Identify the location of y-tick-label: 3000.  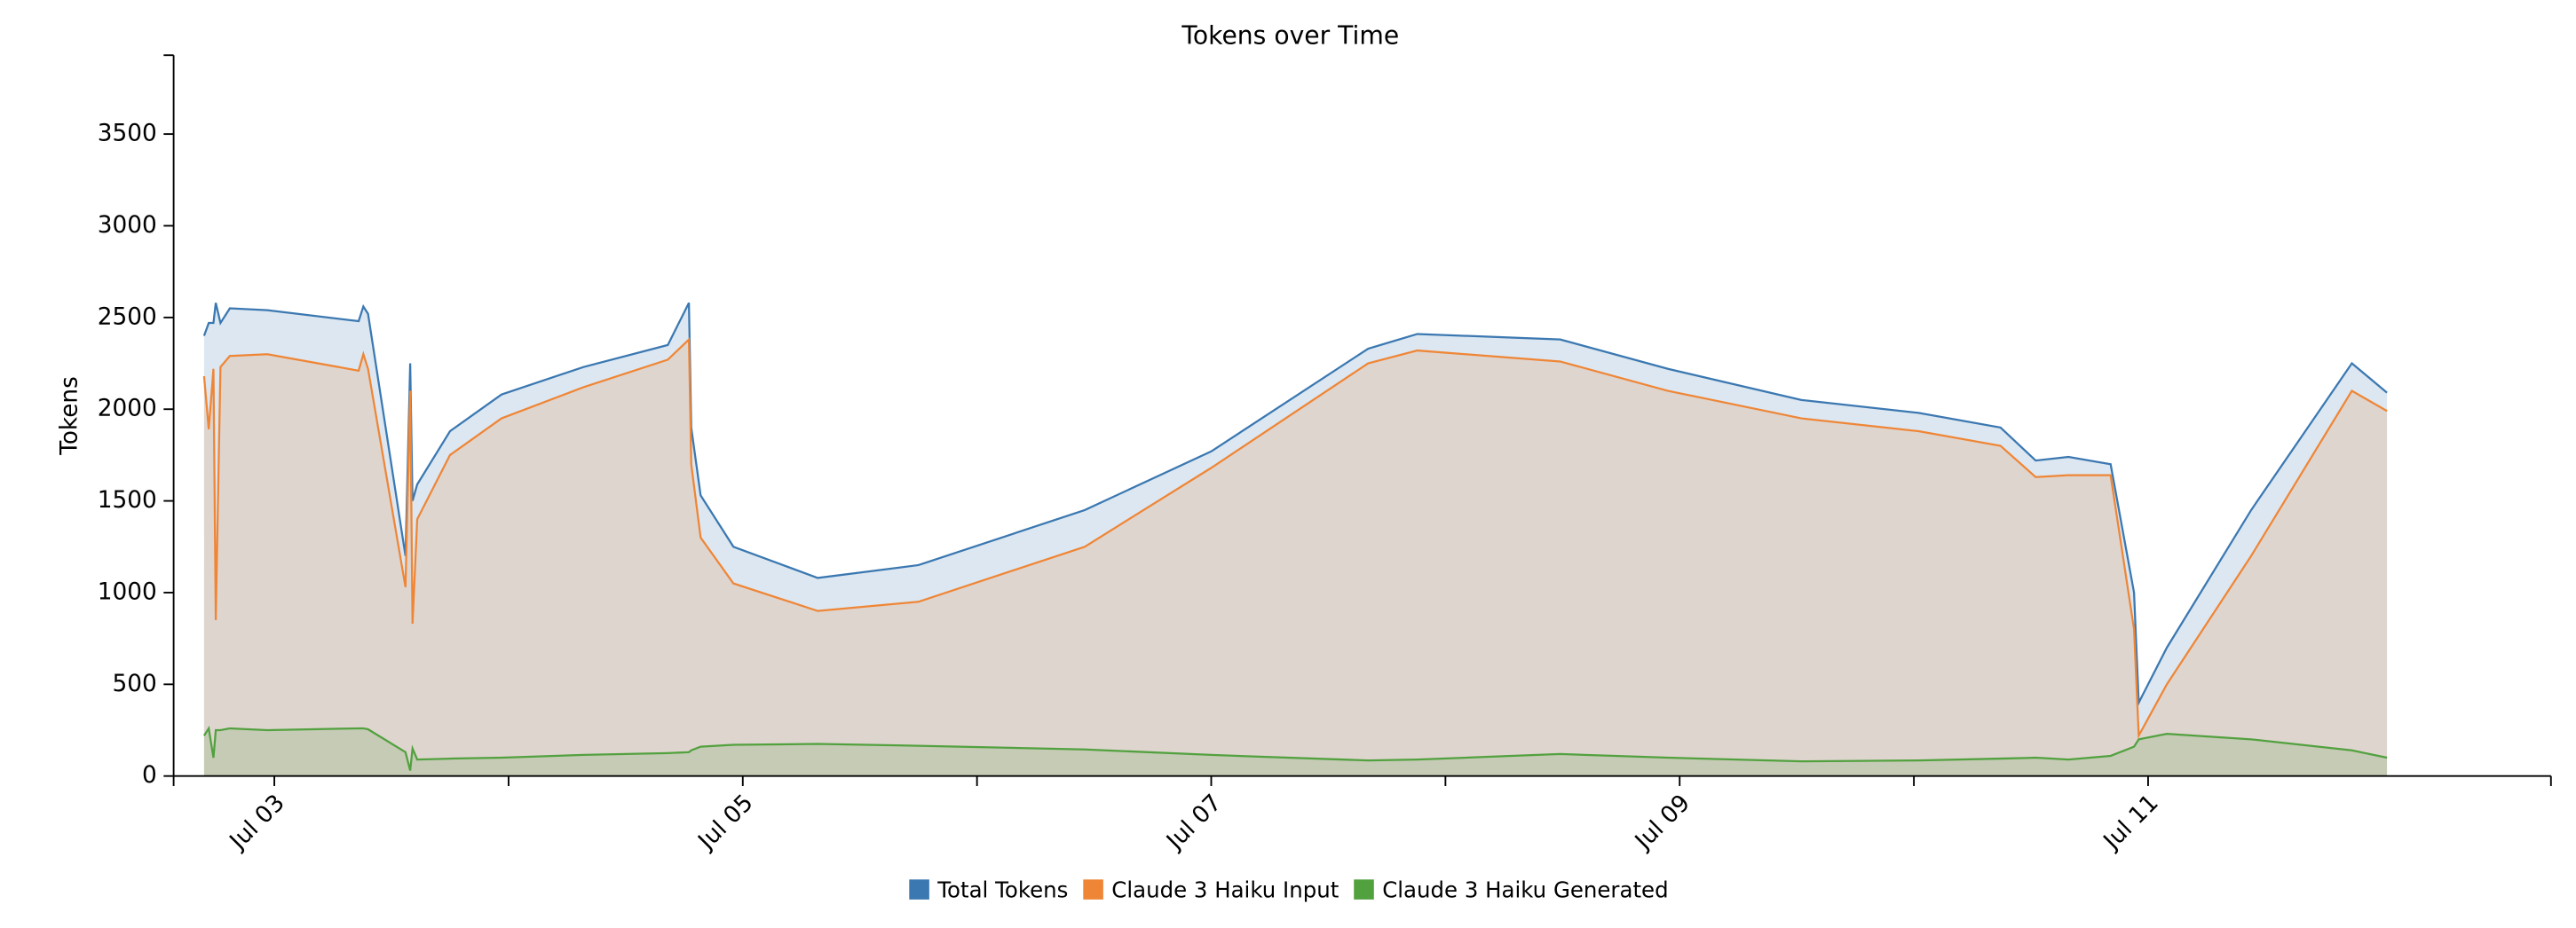
(127, 225).